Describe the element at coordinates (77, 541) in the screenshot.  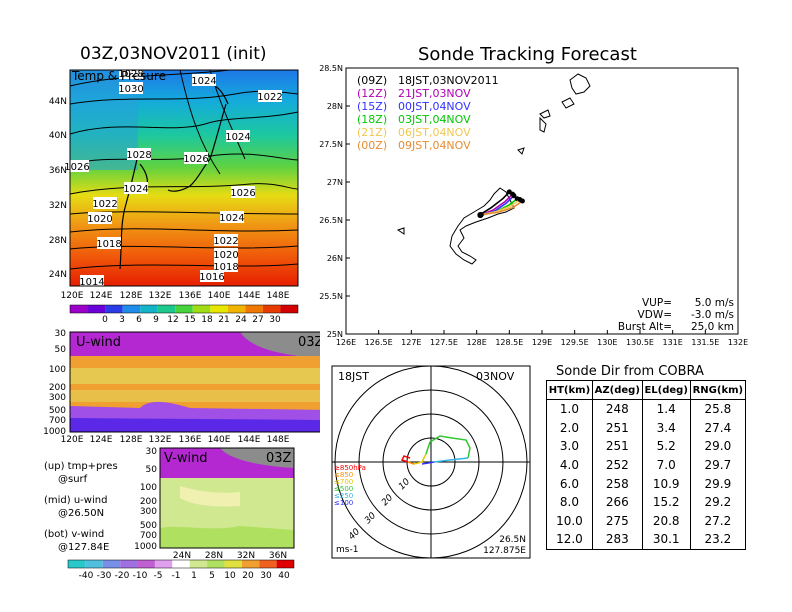
I see `note-bot: (bot) v-wind @127.84E` at that location.